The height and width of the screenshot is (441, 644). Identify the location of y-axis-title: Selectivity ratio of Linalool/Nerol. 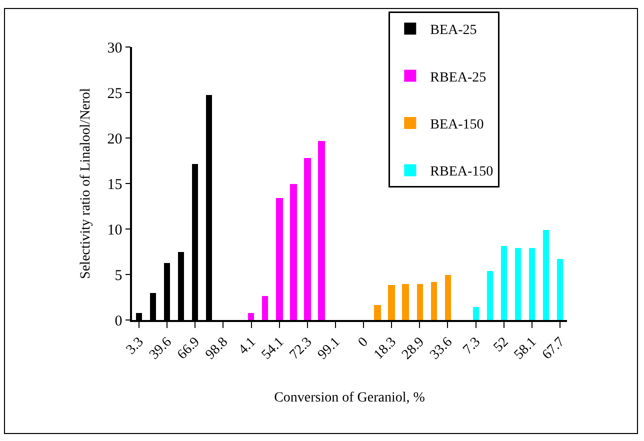
(86, 183).